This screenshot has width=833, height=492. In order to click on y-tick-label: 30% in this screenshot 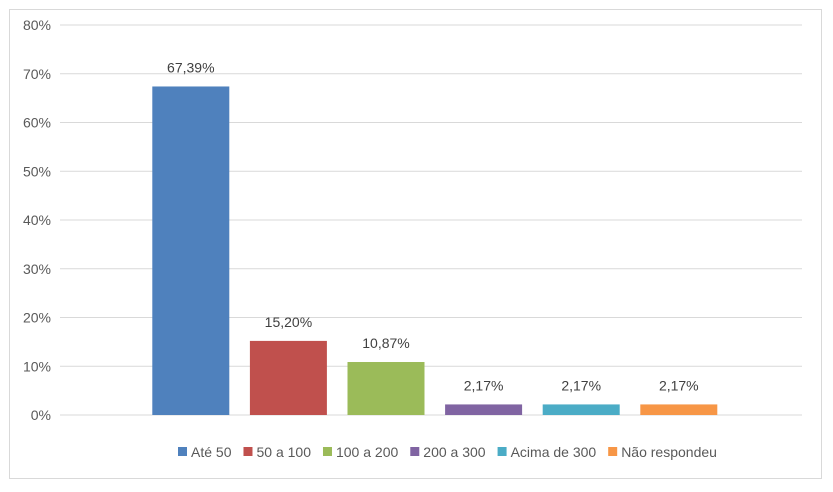, I will do `click(37, 269)`.